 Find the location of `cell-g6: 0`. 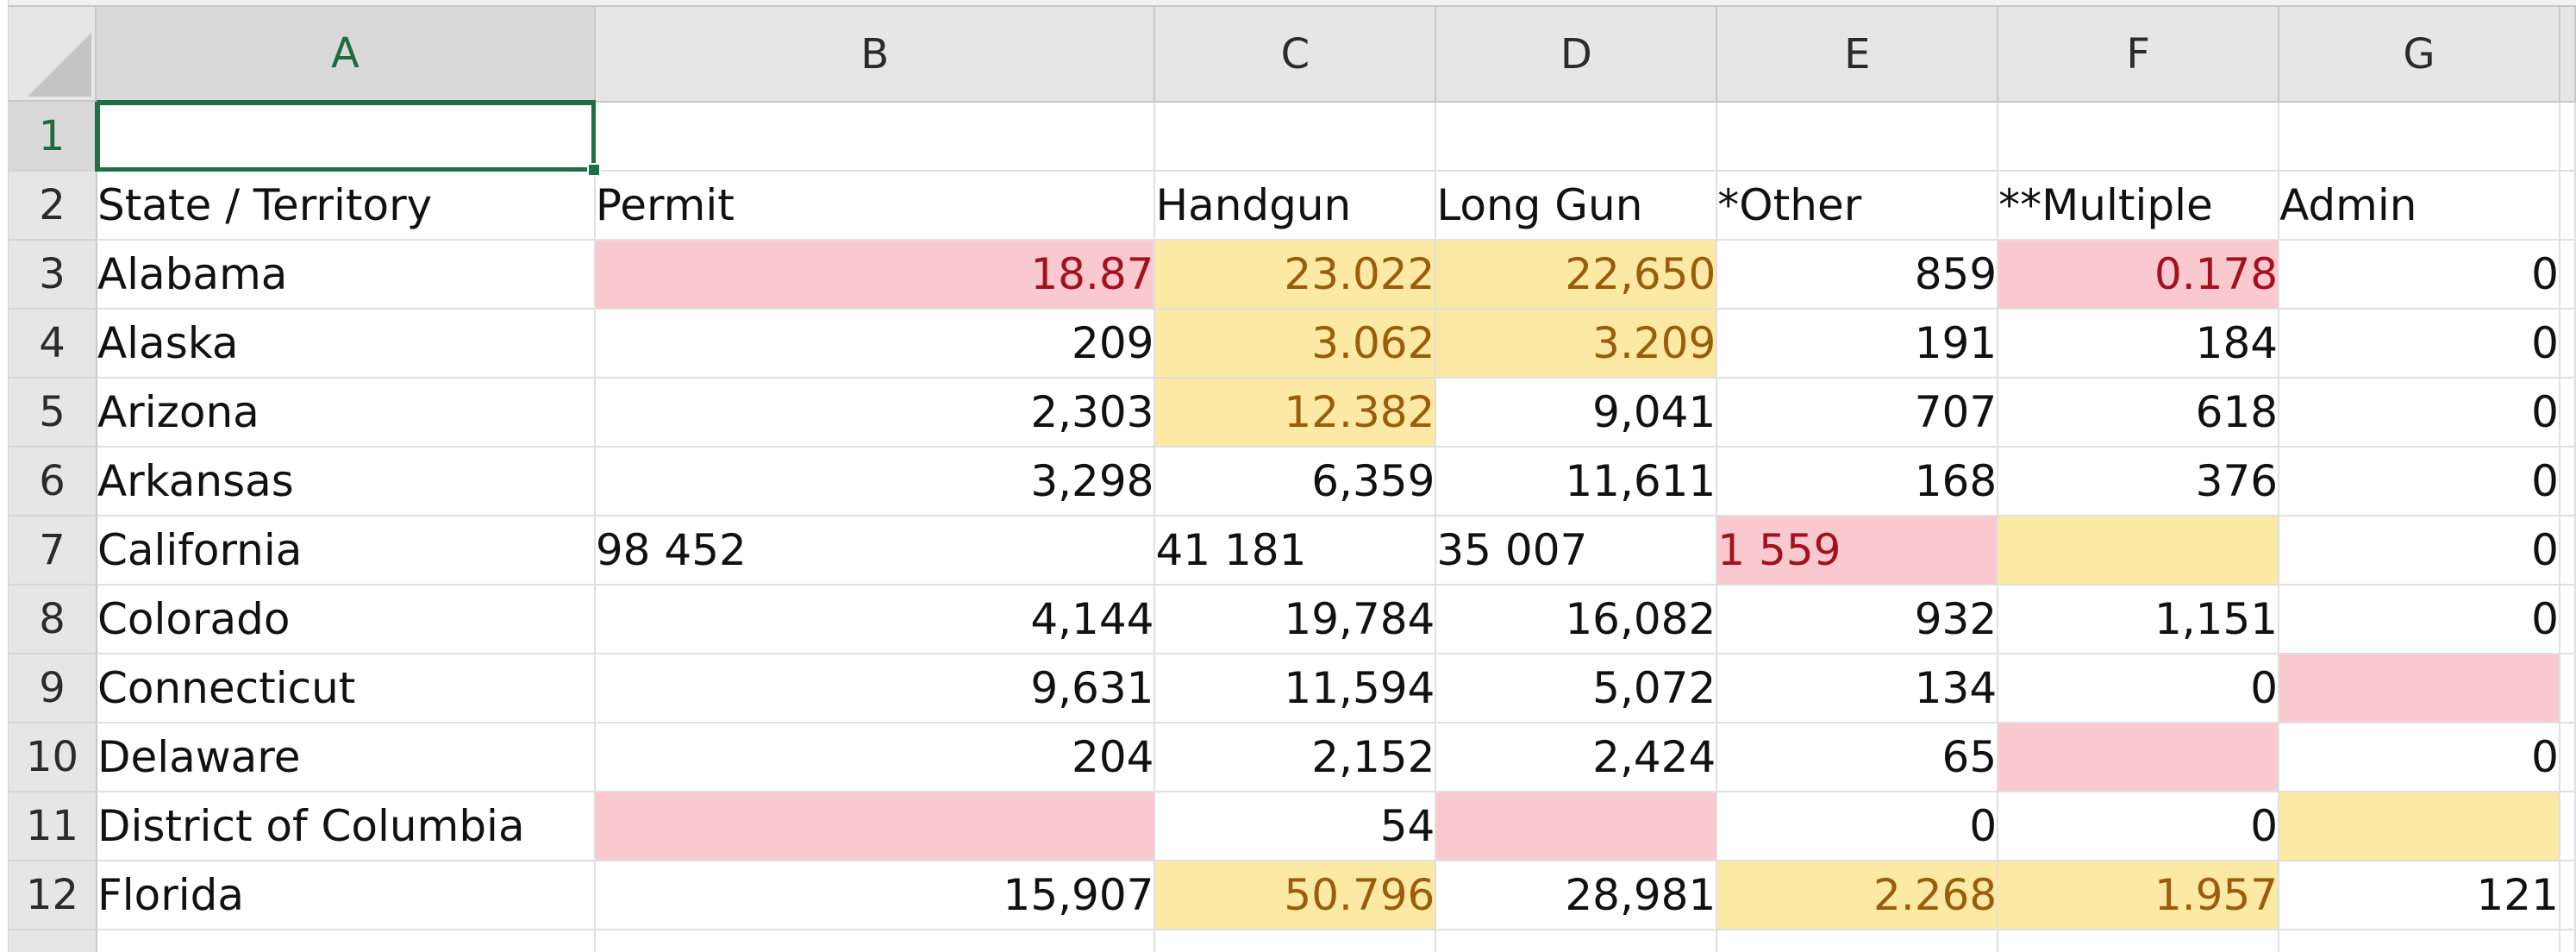

cell-g6: 0 is located at coordinates (2419, 482).